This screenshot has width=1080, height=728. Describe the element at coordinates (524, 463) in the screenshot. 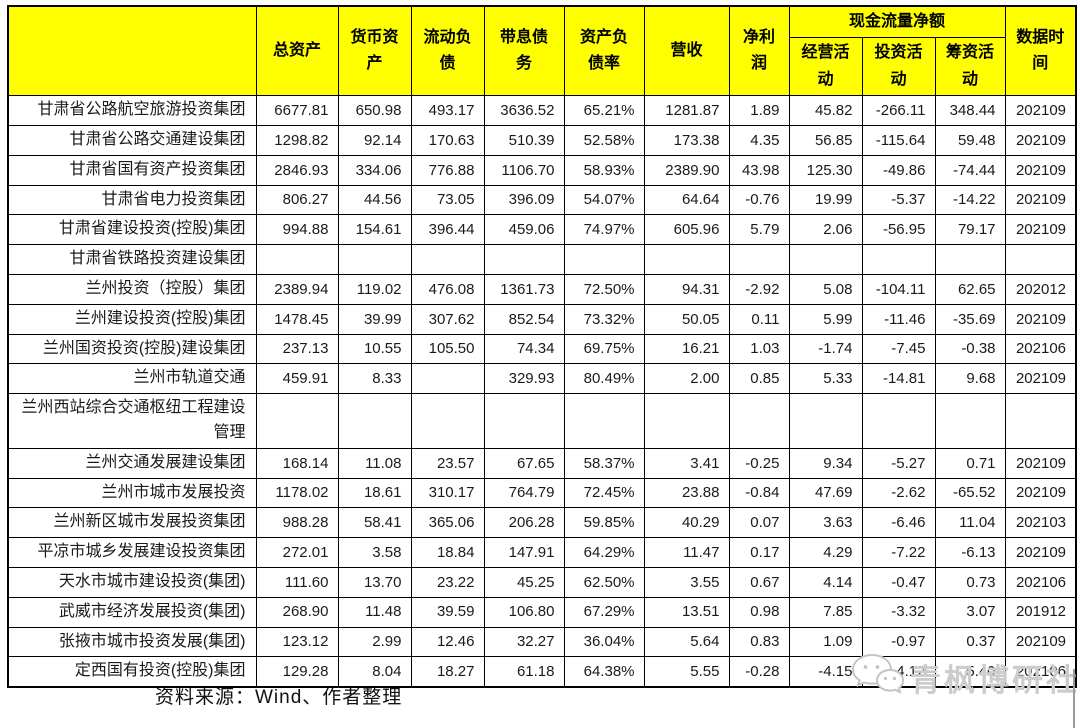

I see `value-cell: 67.65` at that location.